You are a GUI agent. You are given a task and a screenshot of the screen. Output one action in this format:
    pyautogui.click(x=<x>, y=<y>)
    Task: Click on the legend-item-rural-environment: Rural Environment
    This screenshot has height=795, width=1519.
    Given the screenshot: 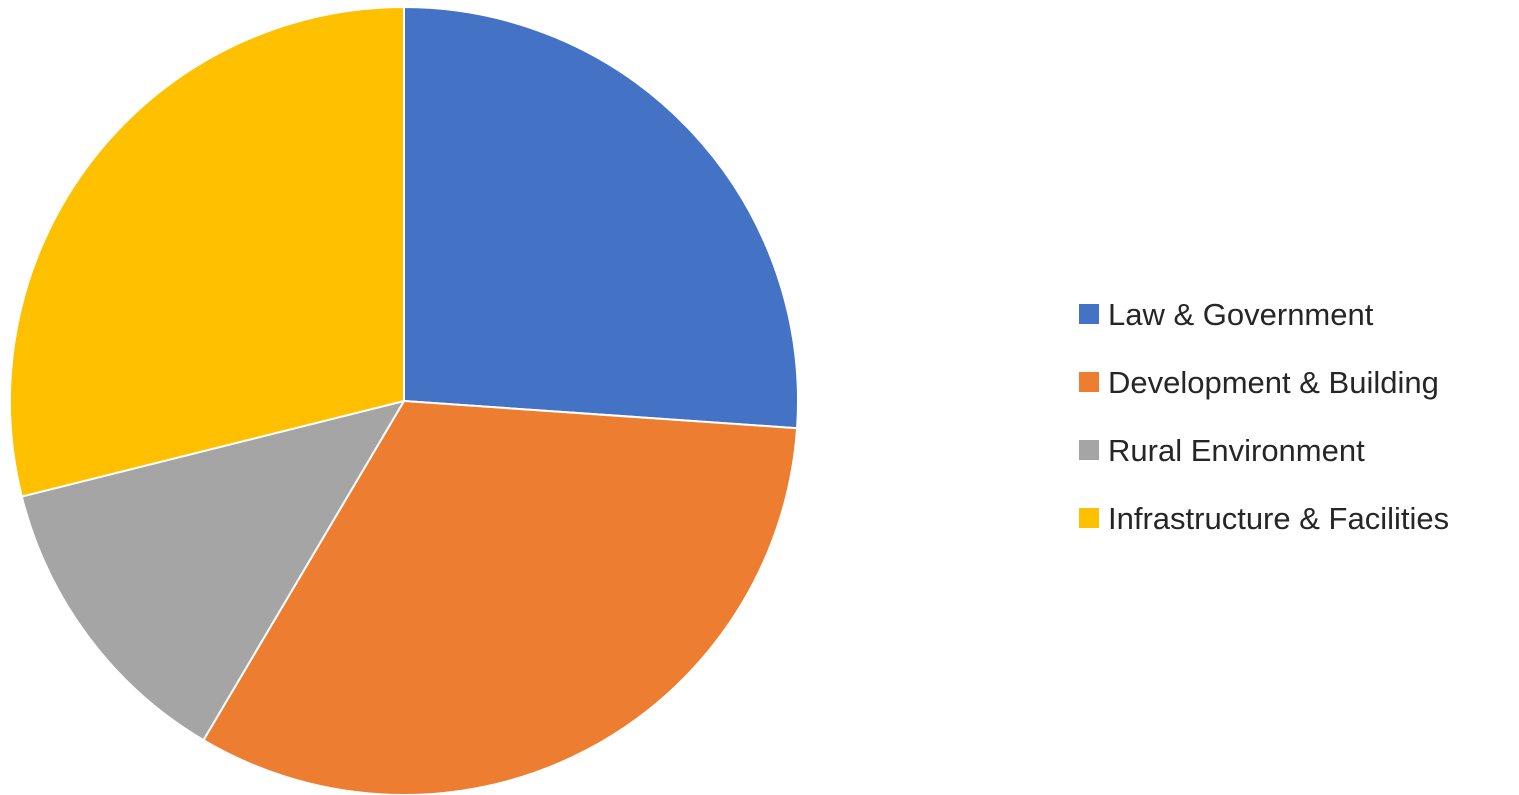 What is the action you would take?
    pyautogui.click(x=1294, y=450)
    